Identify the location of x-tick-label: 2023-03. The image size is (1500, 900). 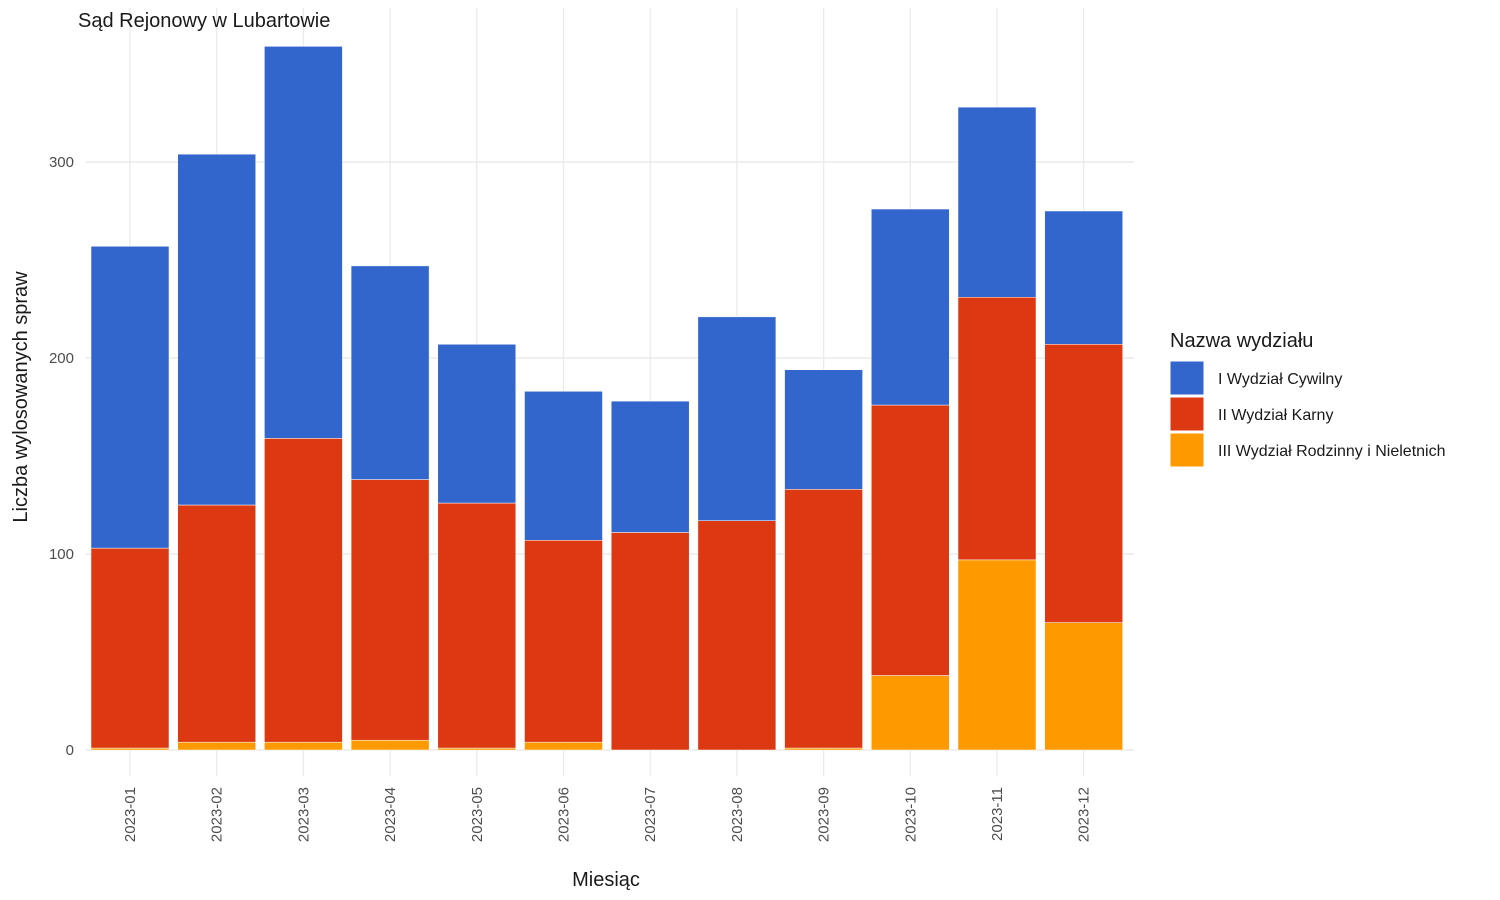
(303, 814).